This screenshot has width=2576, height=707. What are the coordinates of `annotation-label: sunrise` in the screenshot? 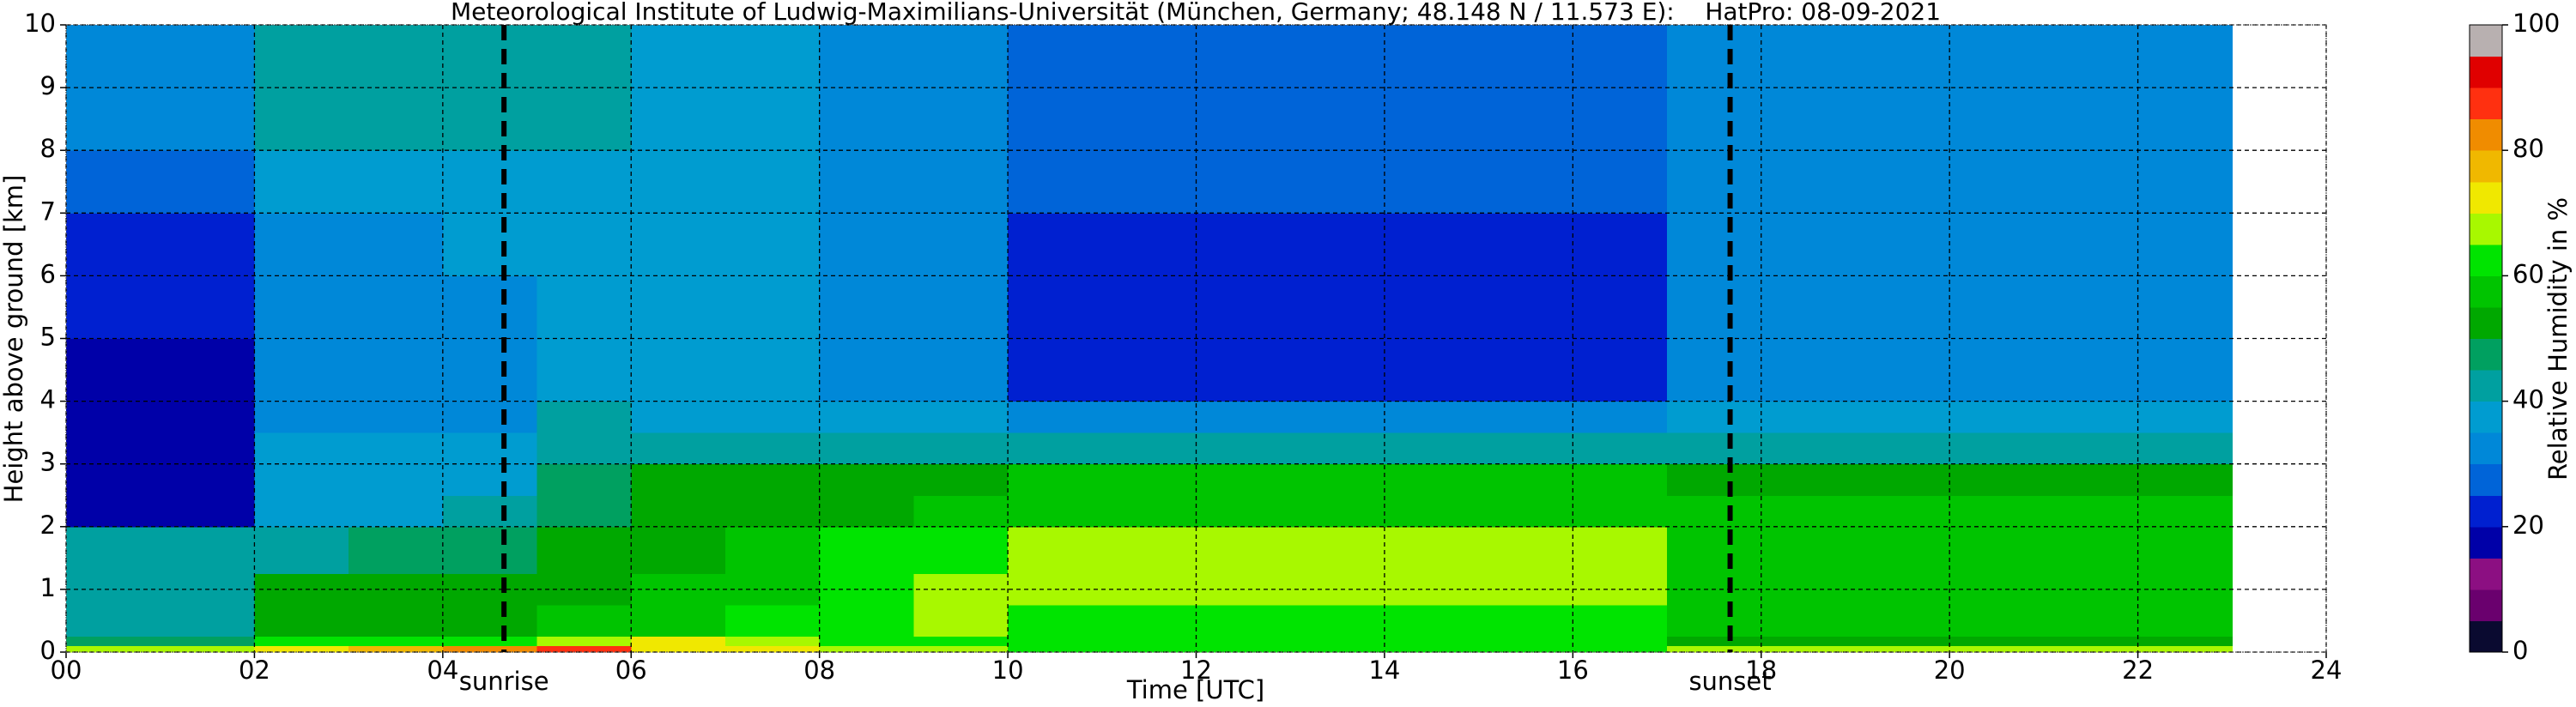 It's located at (504, 681).